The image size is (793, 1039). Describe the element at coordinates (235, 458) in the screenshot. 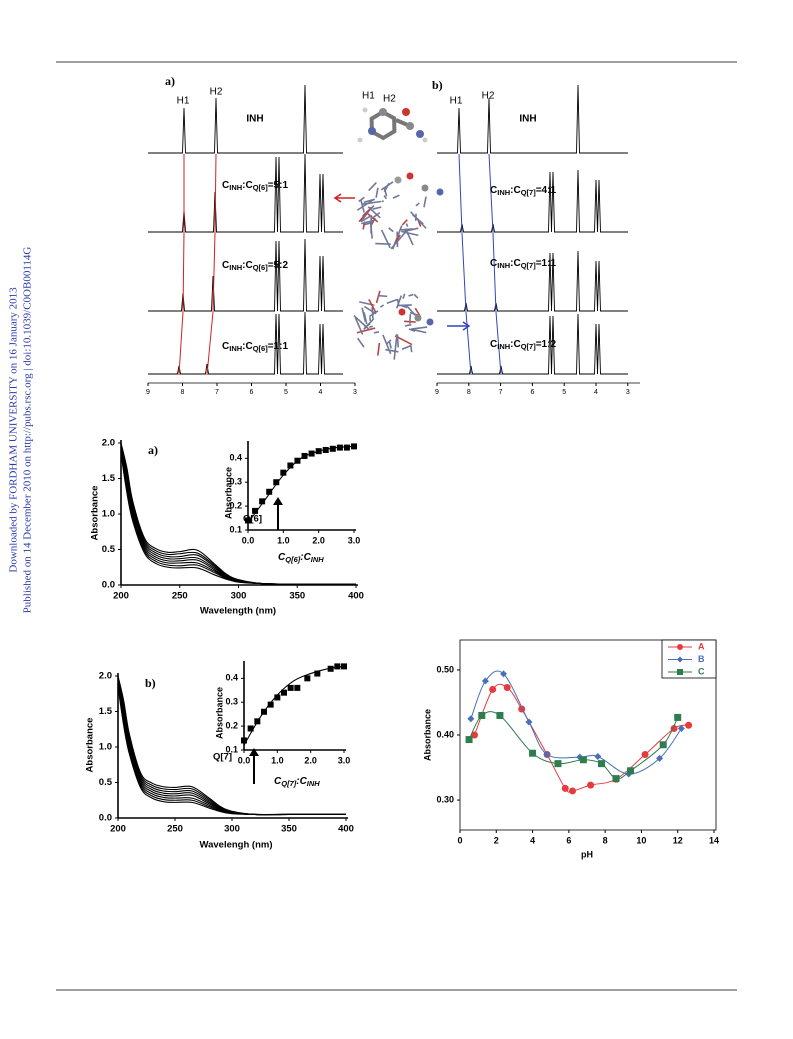

I see `y-tick-label: 0.4` at that location.